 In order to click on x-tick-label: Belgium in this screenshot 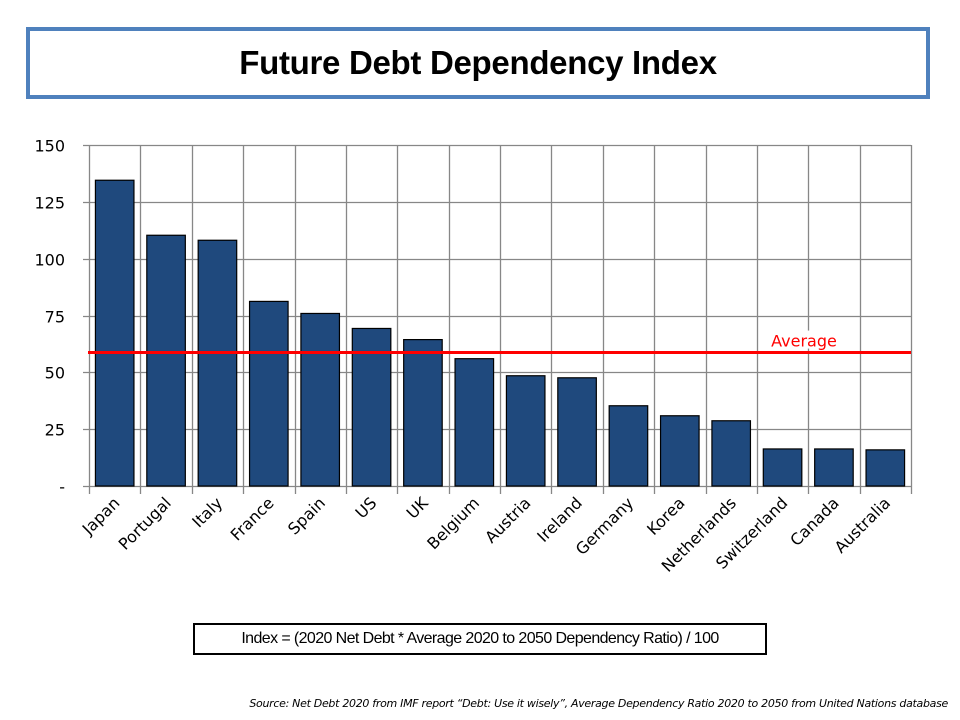, I will do `click(453, 523)`.